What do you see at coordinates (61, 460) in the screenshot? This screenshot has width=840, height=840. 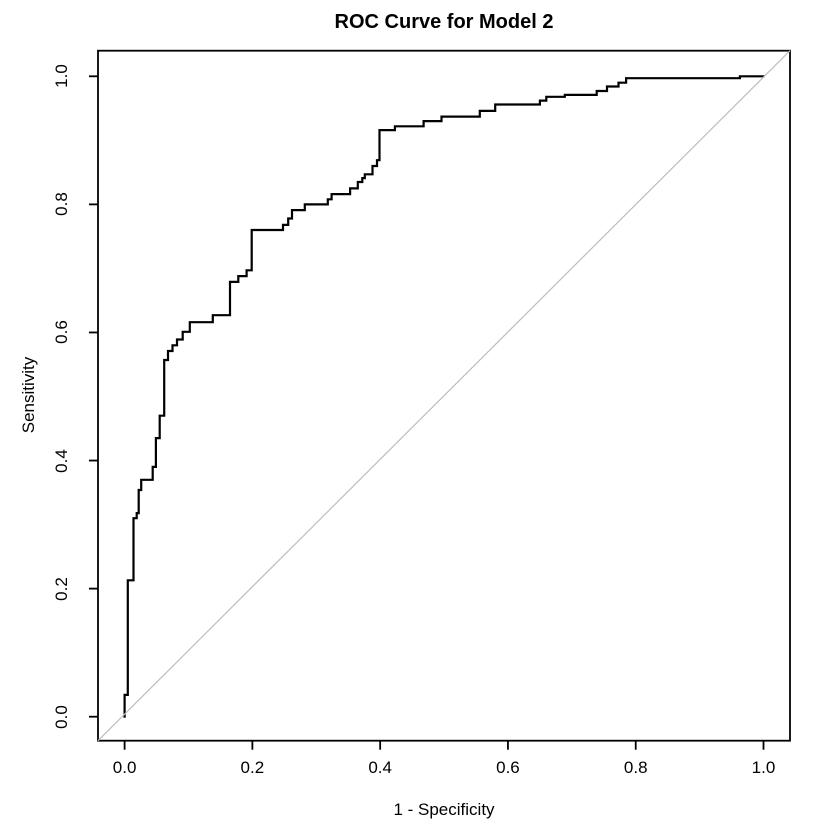 I see `y-tick-label-0.4: 0.4` at bounding box center [61, 460].